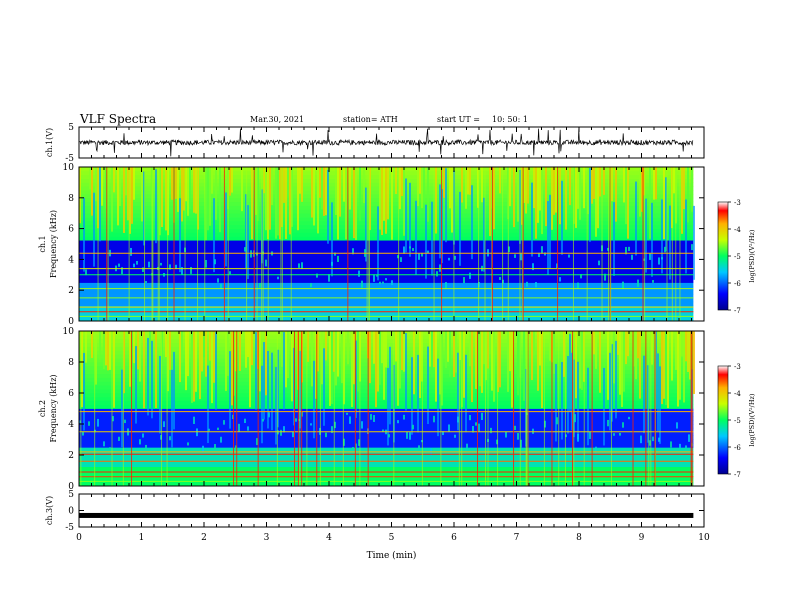 The height and width of the screenshot is (612, 792). Describe the element at coordinates (79, 538) in the screenshot. I see `x-tick-label: 0` at that location.